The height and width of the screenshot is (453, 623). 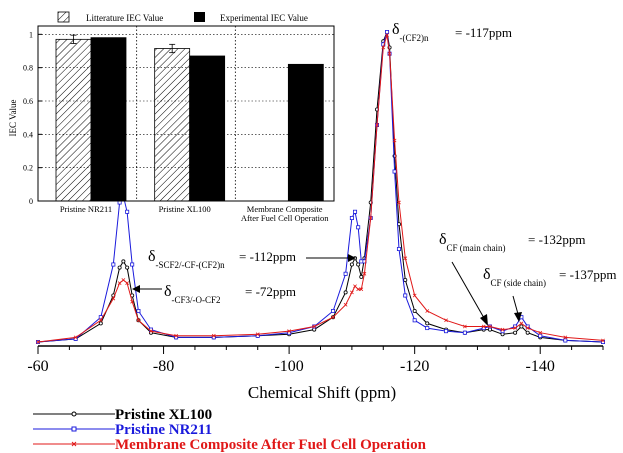 I want to click on annotation-arrow, so click(x=468, y=290).